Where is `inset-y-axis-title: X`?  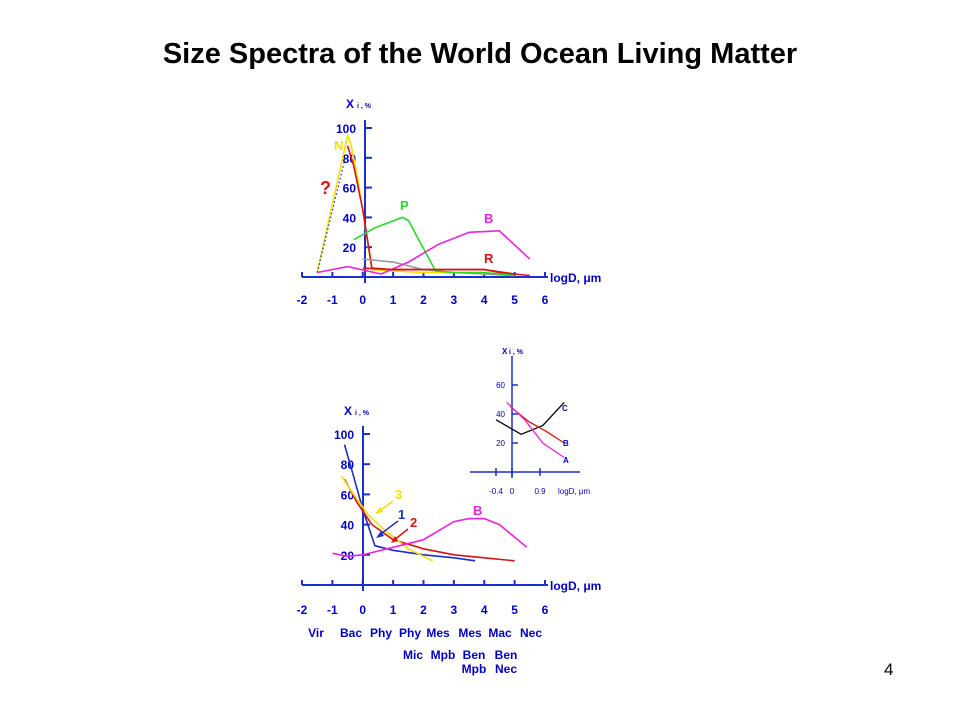 inset-y-axis-title: X is located at coordinates (505, 351).